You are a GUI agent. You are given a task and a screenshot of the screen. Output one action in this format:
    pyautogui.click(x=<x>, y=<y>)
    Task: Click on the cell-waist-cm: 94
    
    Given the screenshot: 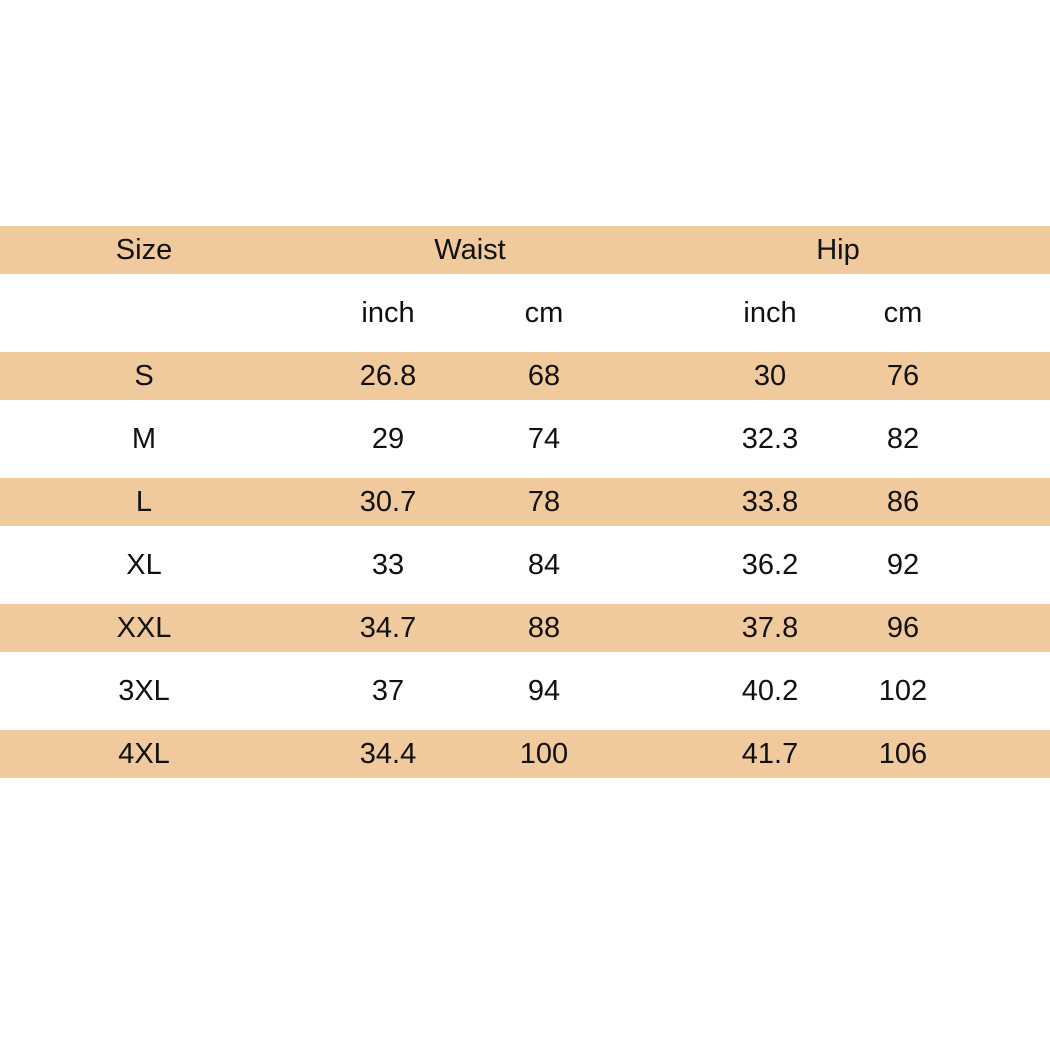 What is the action you would take?
    pyautogui.click(x=544, y=691)
    